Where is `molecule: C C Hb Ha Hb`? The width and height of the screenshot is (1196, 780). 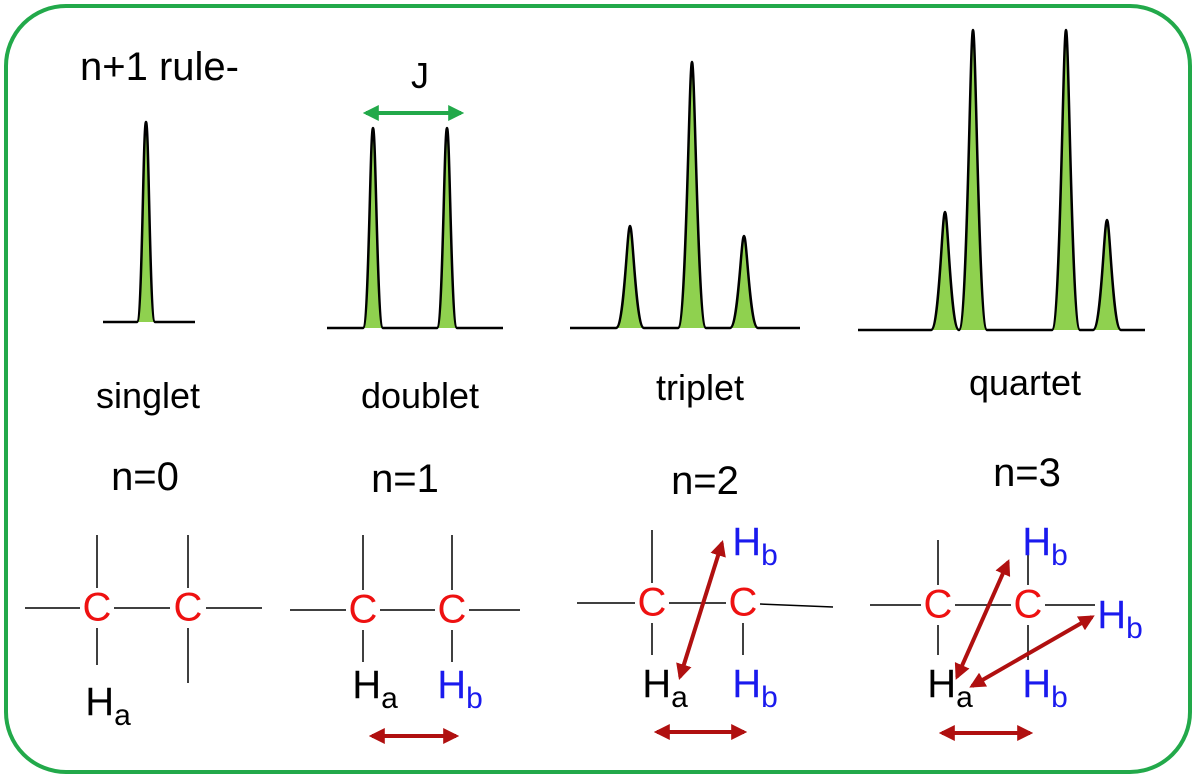
molecule: C C Hb Ha Hb is located at coordinates (705, 630).